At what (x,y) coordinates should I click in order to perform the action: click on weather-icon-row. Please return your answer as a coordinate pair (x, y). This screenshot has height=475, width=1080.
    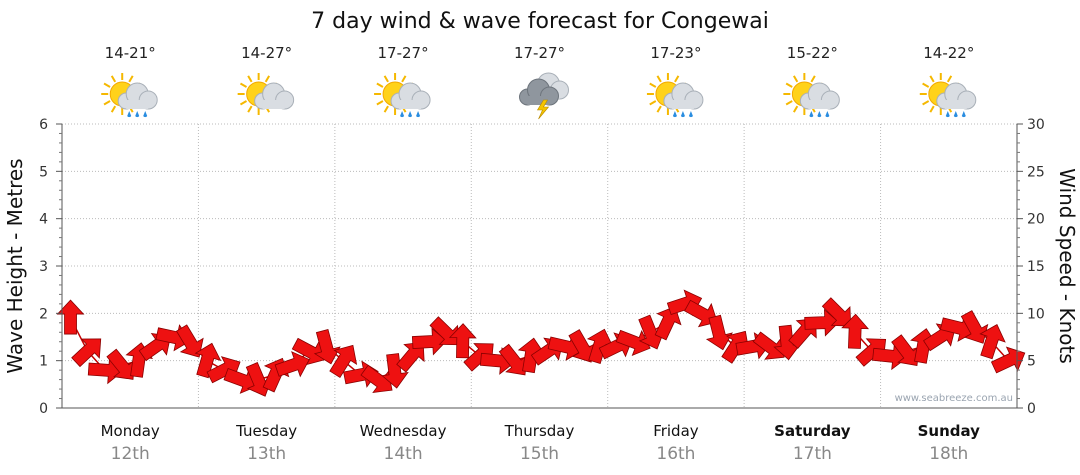
    Looking at the image, I should click on (539, 96).